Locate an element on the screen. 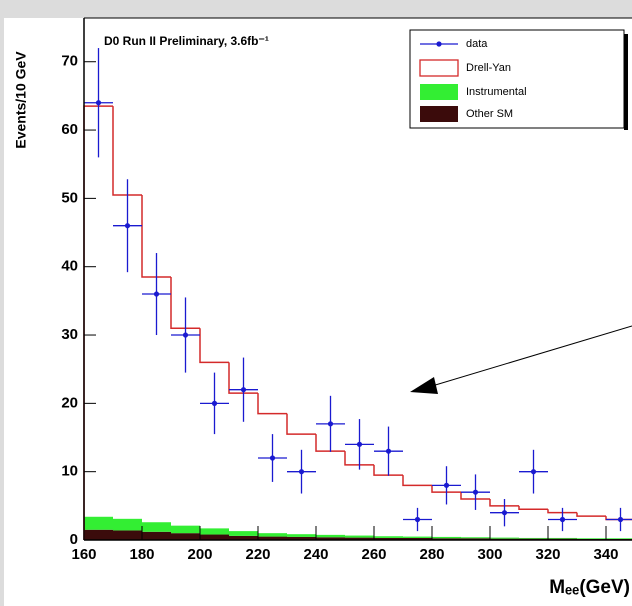 Image resolution: width=632 pixels, height=606 pixels. y-tick-label: 10 is located at coordinates (69, 471).